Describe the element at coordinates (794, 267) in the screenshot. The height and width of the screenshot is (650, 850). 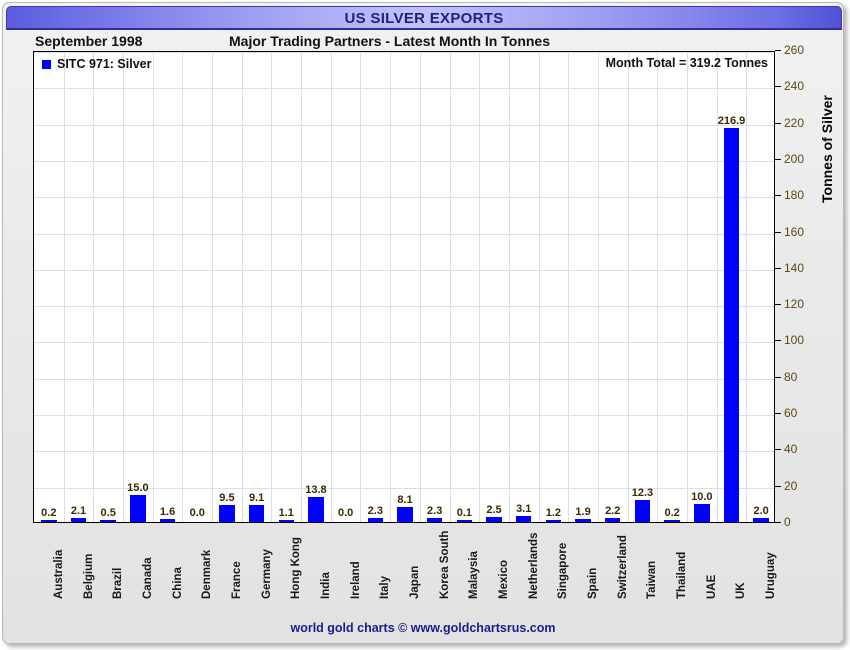
I see `y-tick-label: 140` at that location.